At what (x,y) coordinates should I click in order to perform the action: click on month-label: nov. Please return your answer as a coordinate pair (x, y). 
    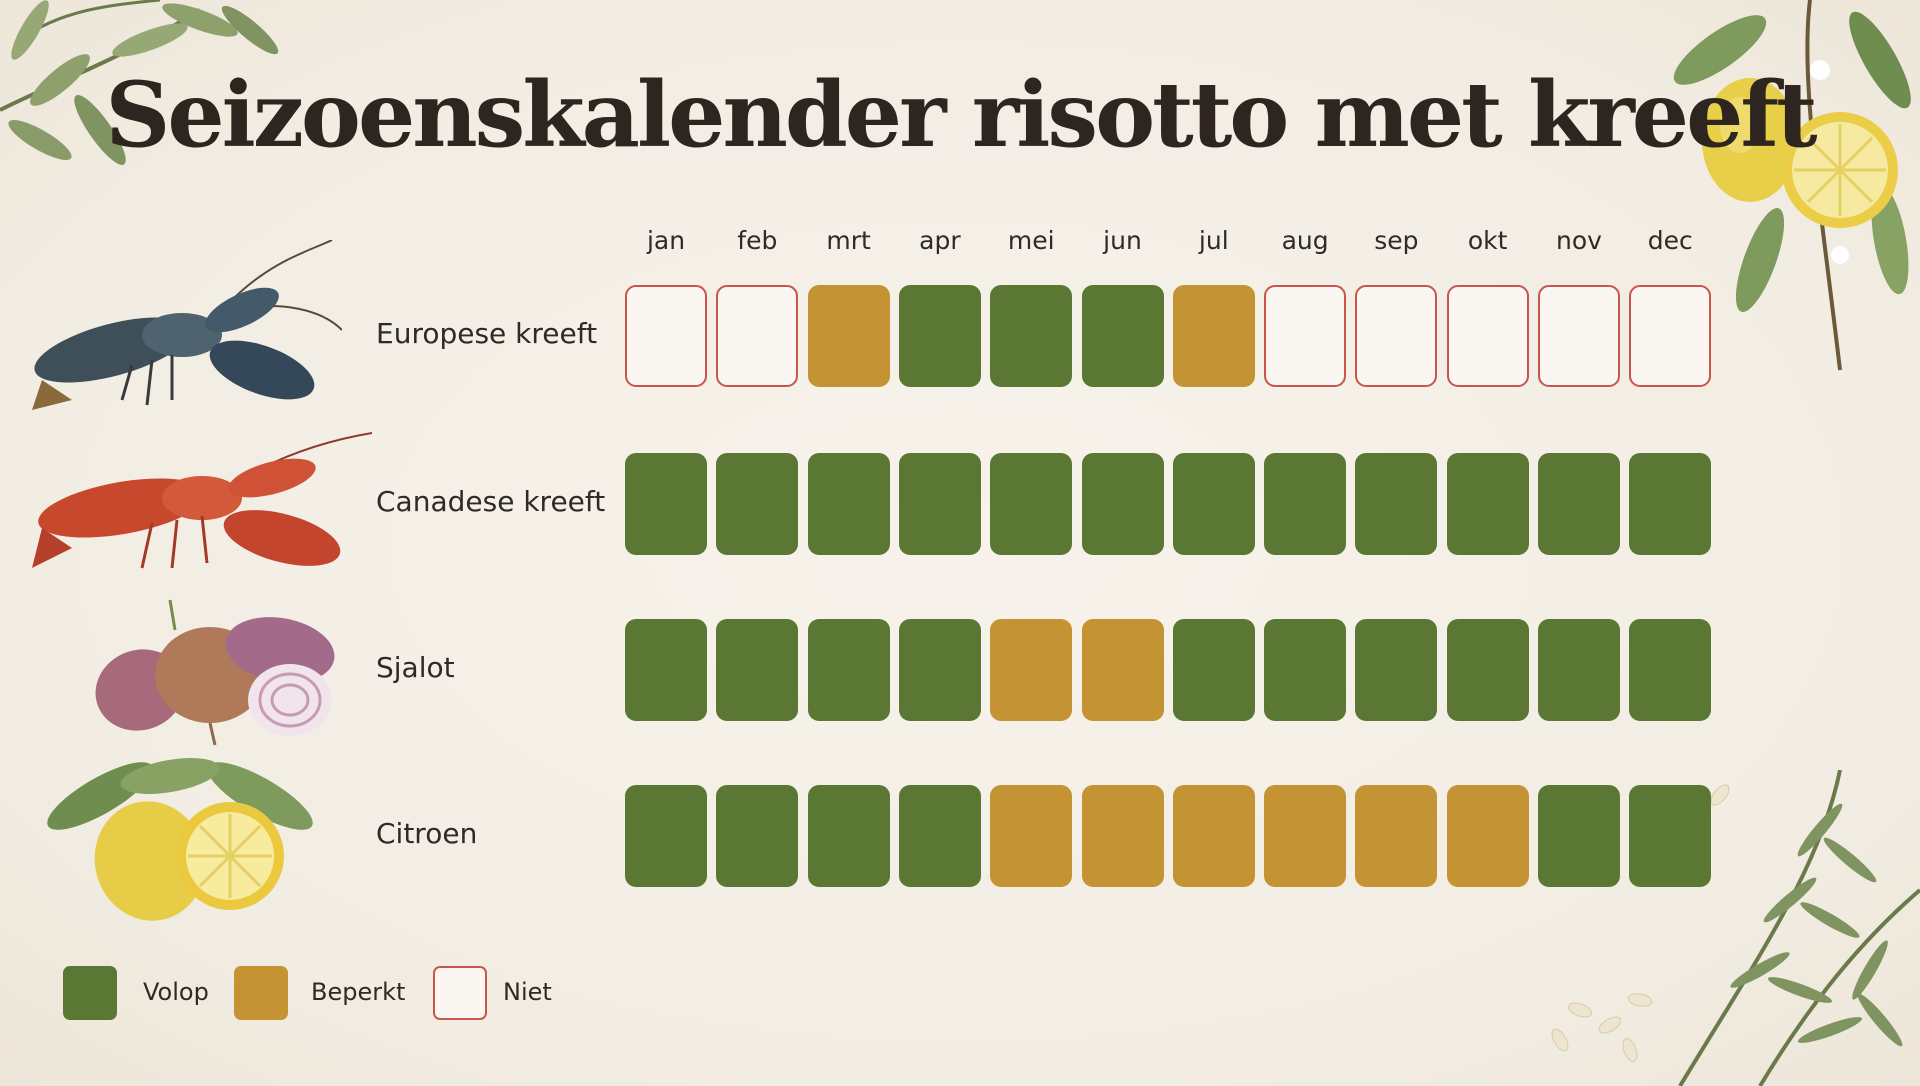
    Looking at the image, I should click on (1579, 240).